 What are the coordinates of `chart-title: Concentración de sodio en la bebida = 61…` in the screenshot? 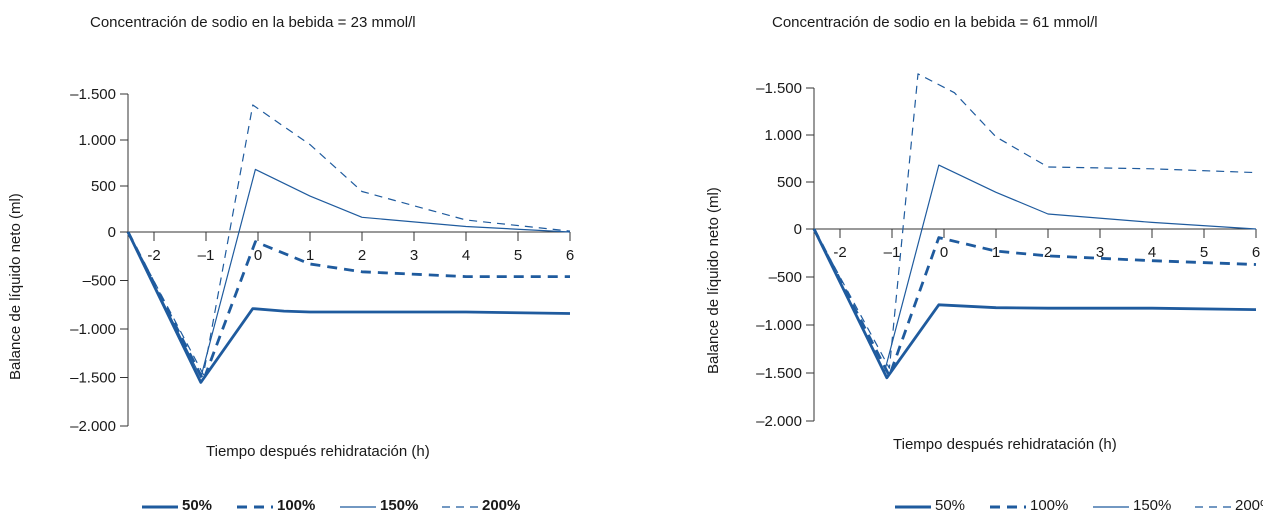 It's located at (935, 22).